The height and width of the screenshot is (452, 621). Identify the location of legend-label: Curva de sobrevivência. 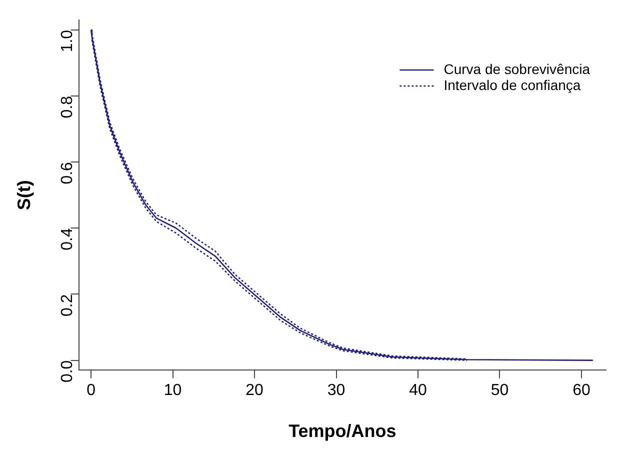
(517, 68).